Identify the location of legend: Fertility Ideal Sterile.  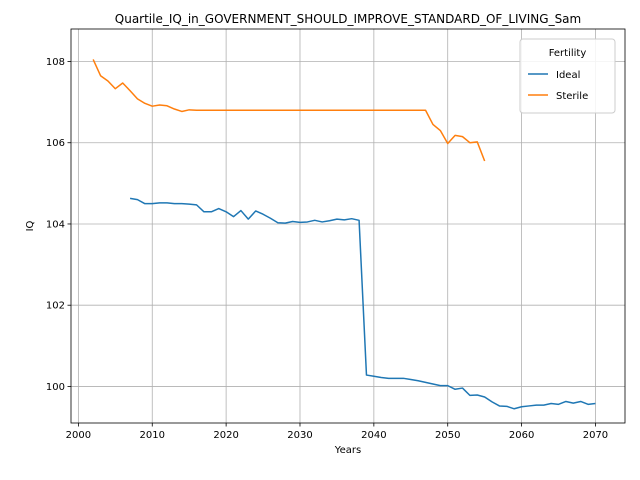
(567, 76).